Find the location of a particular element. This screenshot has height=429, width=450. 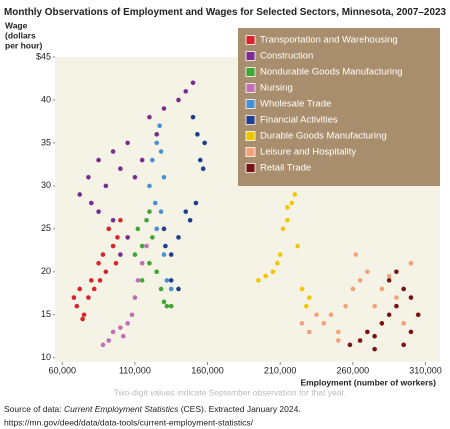

x-tick-label: 260,000 is located at coordinates (353, 370).